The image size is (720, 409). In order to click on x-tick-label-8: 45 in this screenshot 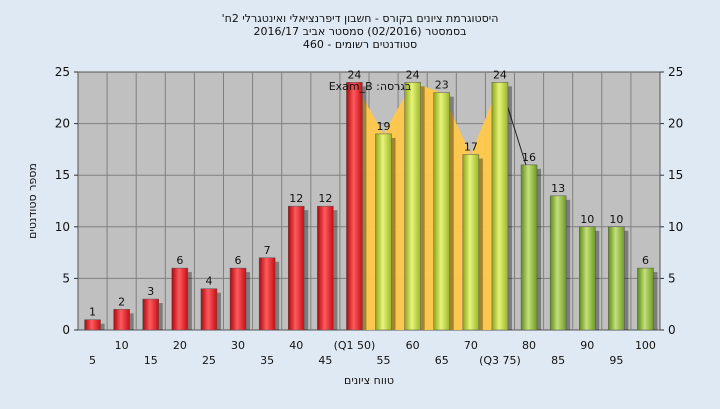, I will do `click(325, 360)`.